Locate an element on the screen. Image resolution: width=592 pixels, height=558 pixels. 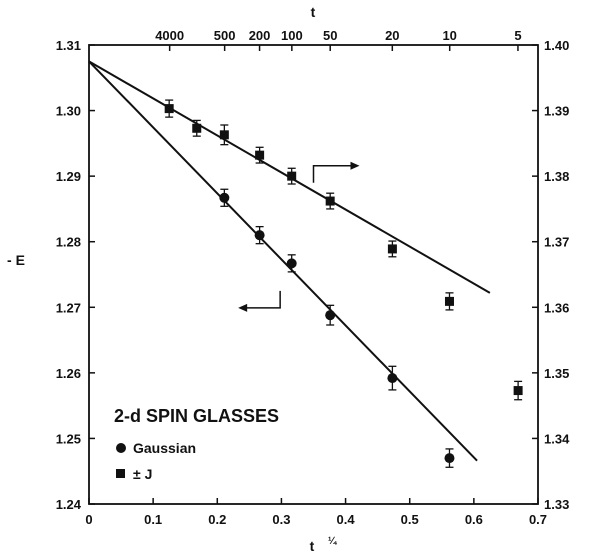
legend-pmj-marker is located at coordinates (120, 473).